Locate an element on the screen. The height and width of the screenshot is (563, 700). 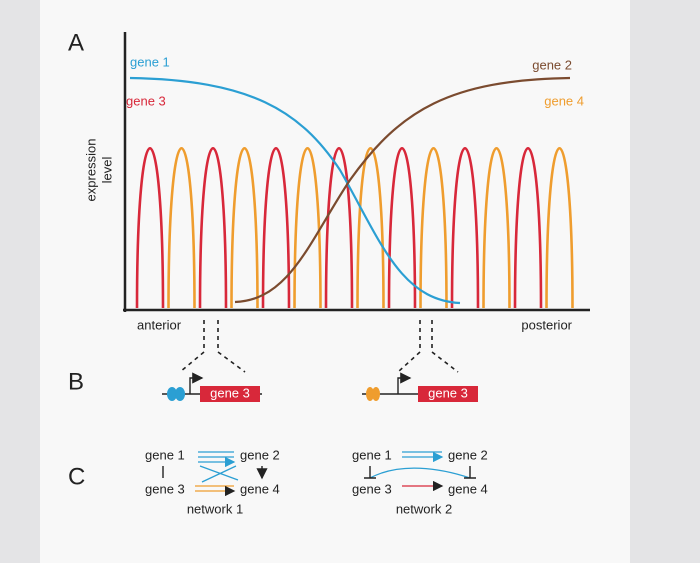
panel-label: B is located at coordinates (76, 381).